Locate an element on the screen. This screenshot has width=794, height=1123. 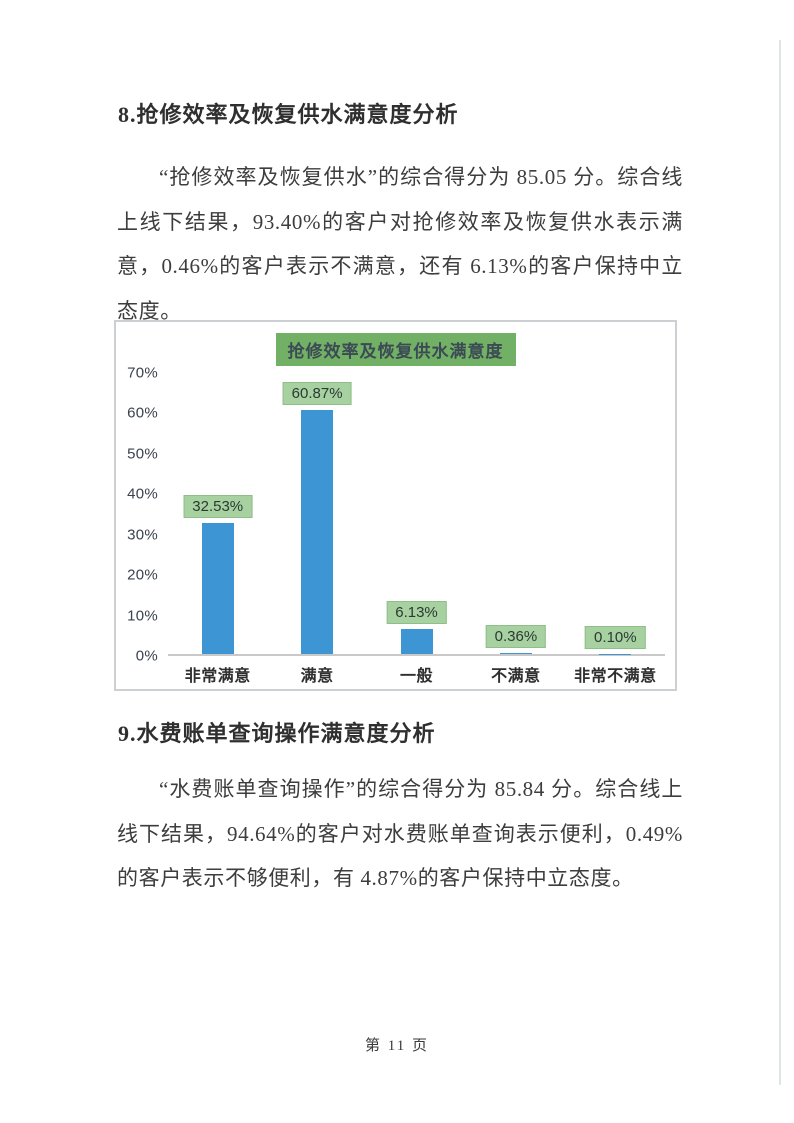
y-axis-tick-label: 60% is located at coordinates (142, 413).